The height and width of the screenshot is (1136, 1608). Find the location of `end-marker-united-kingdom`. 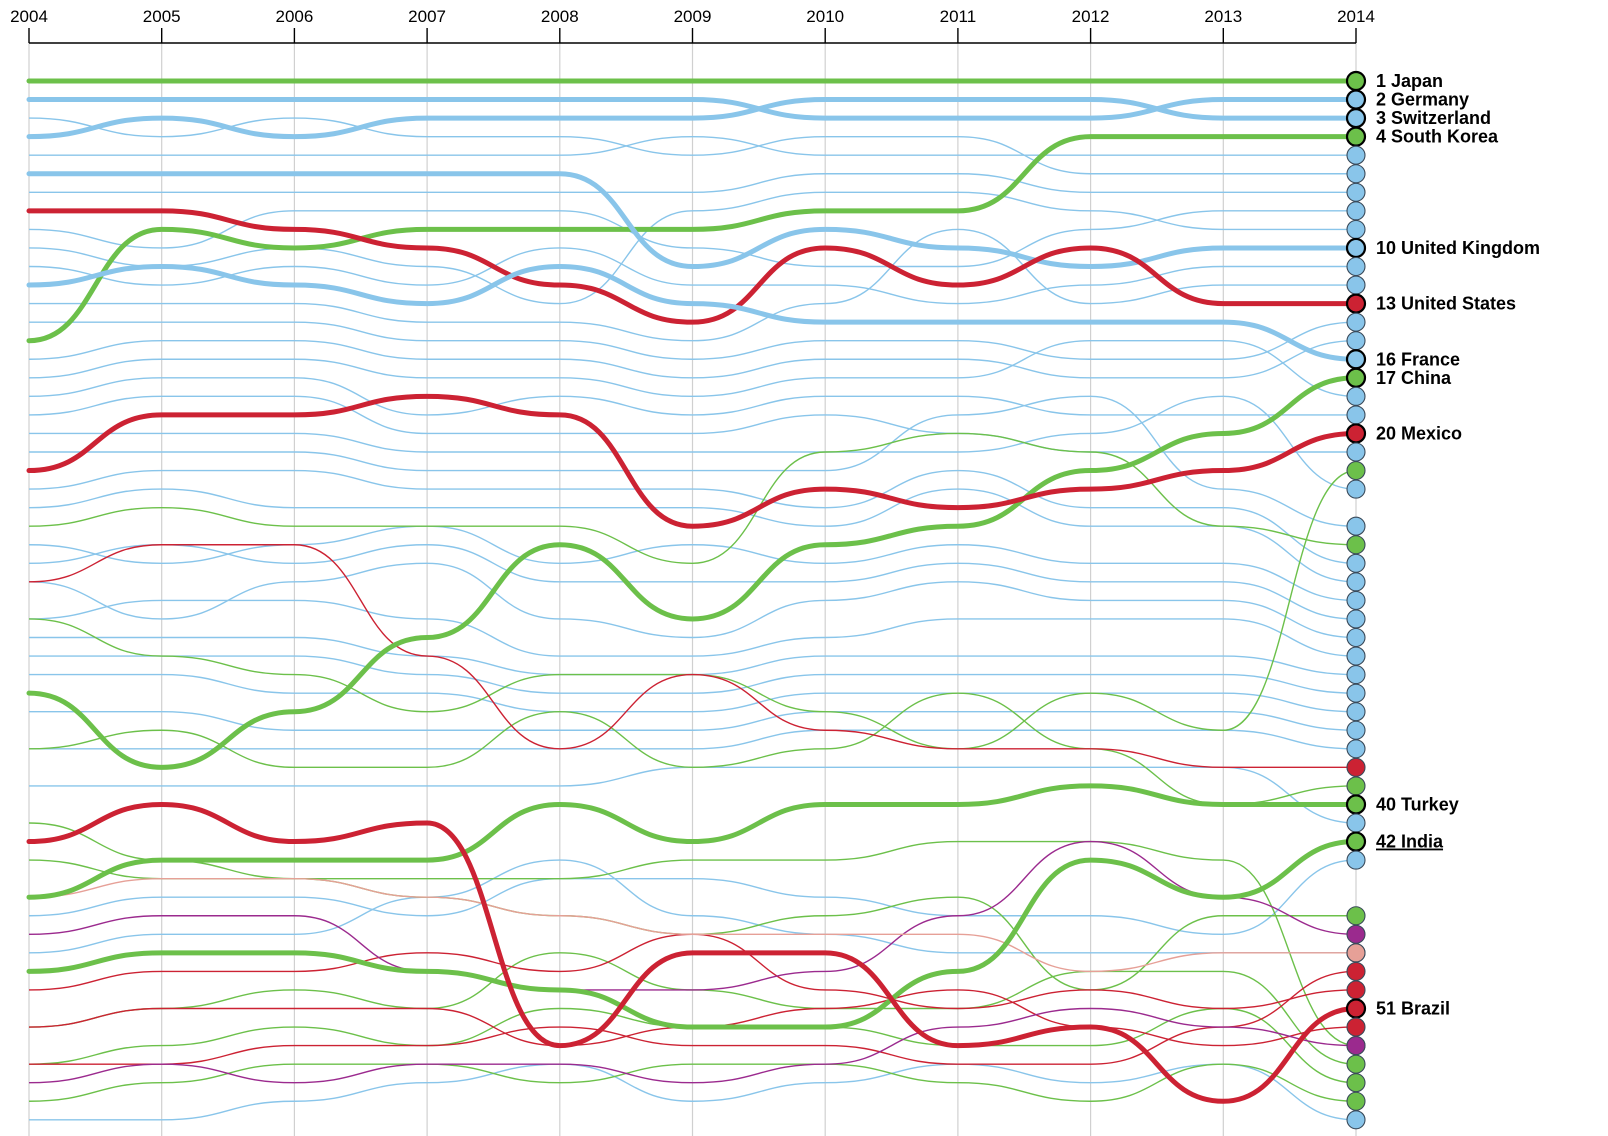

end-marker-united-kingdom is located at coordinates (1356, 248).